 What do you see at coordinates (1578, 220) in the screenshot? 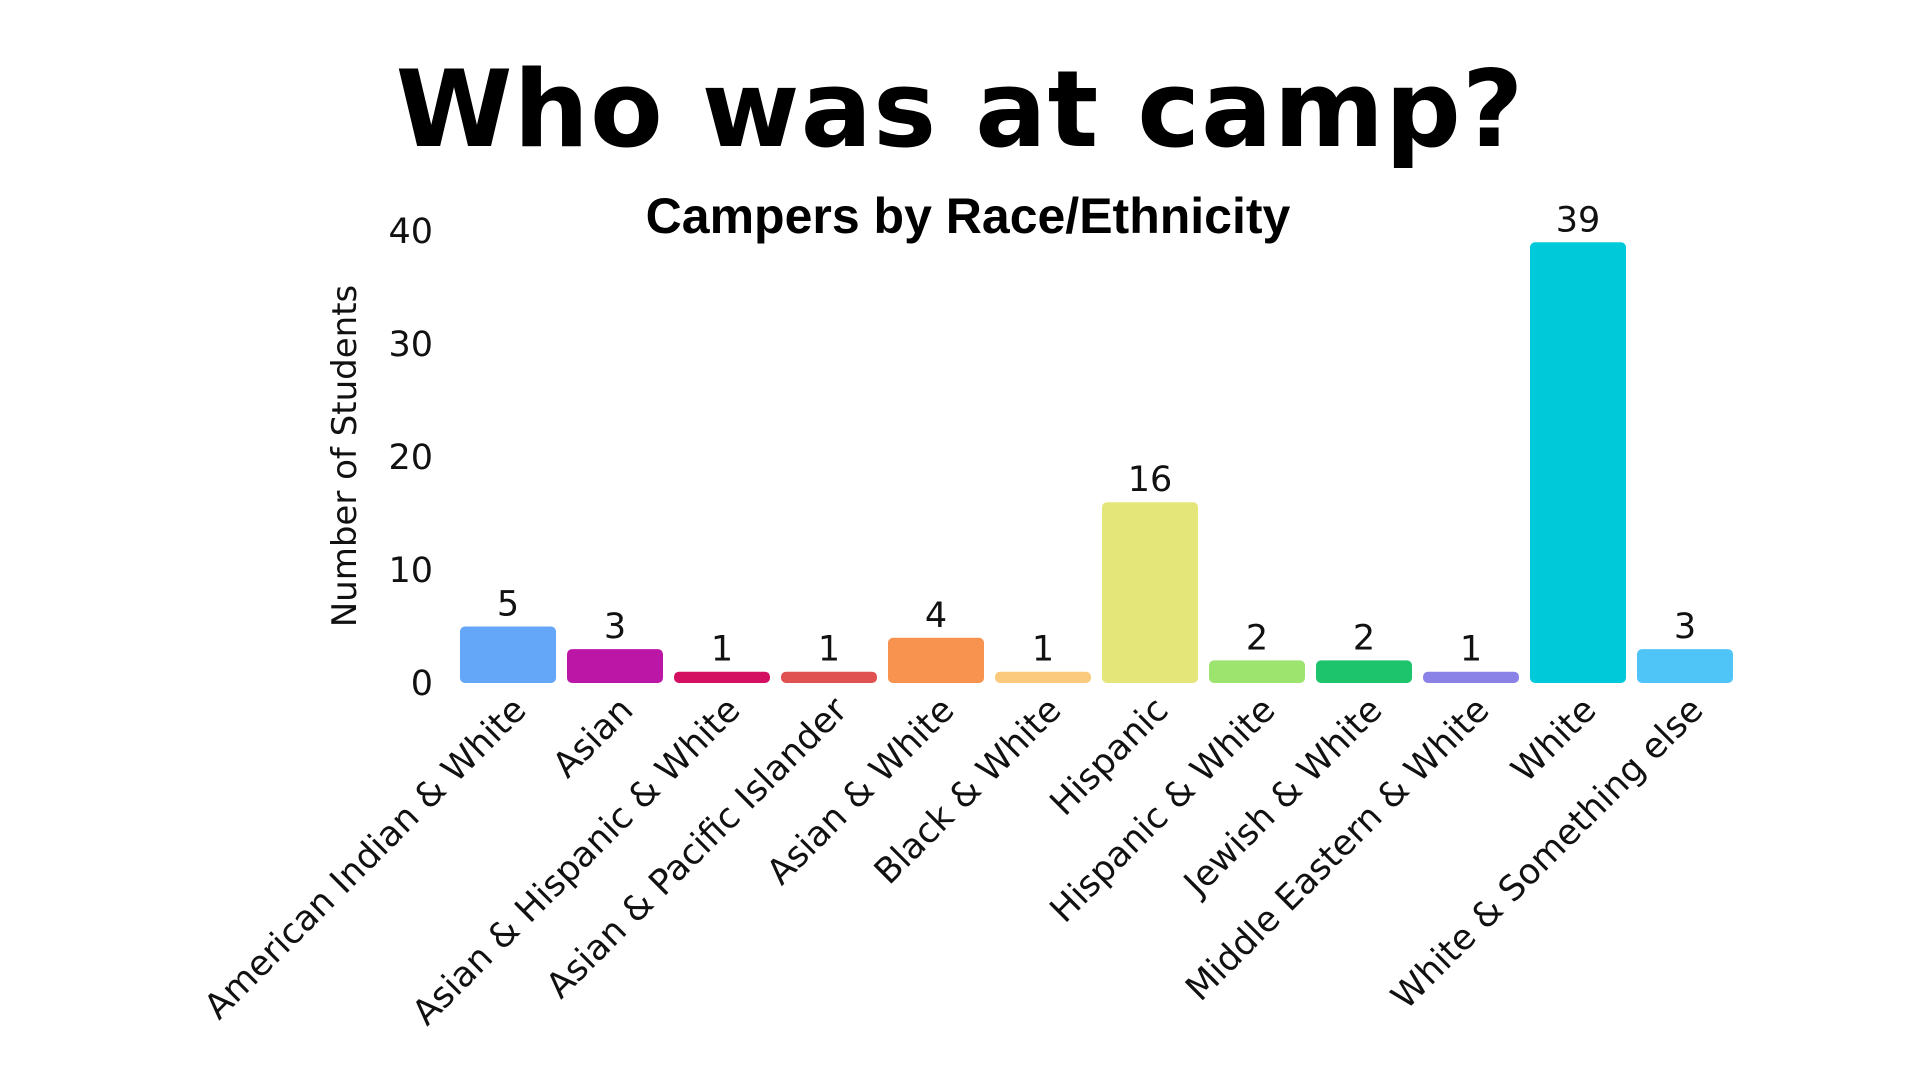
I see `bar-value-label: 39` at bounding box center [1578, 220].